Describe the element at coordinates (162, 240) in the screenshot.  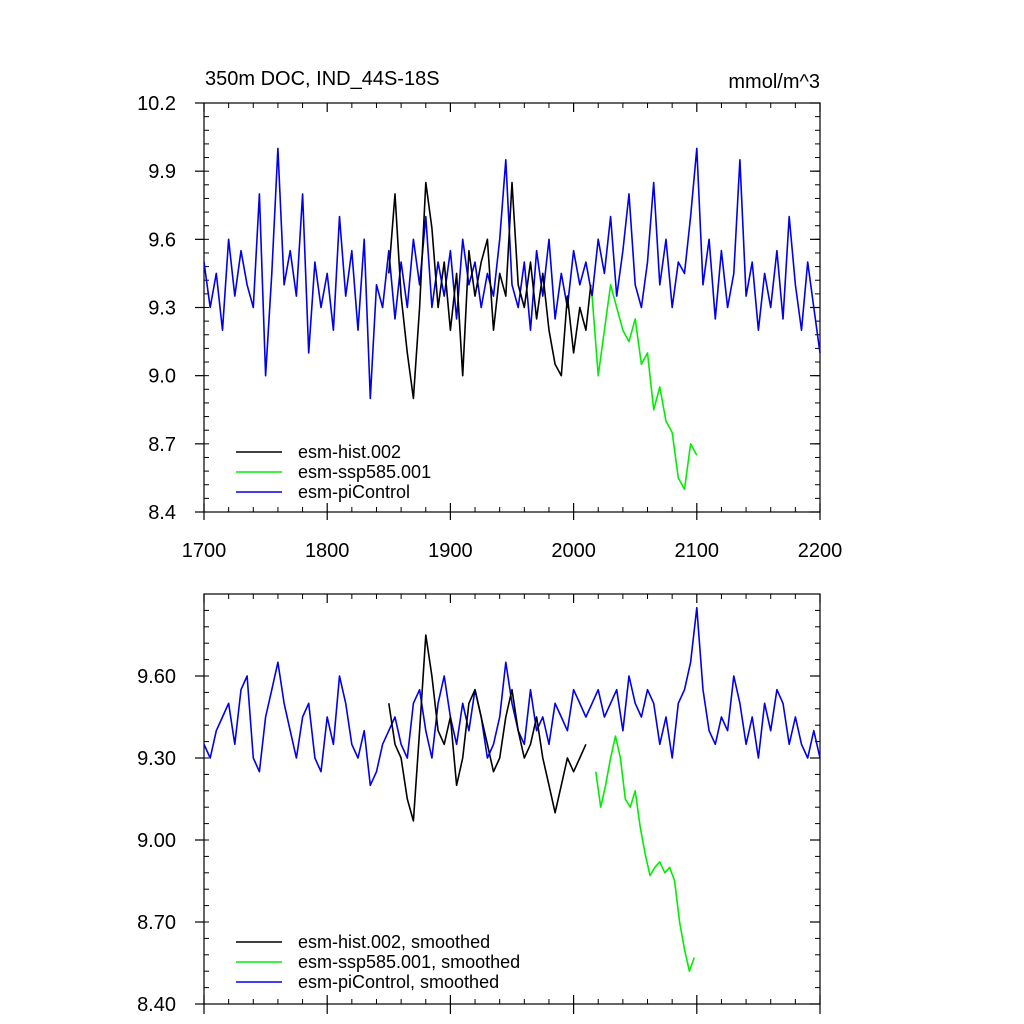
I see `y-tick-label: 9.6` at that location.